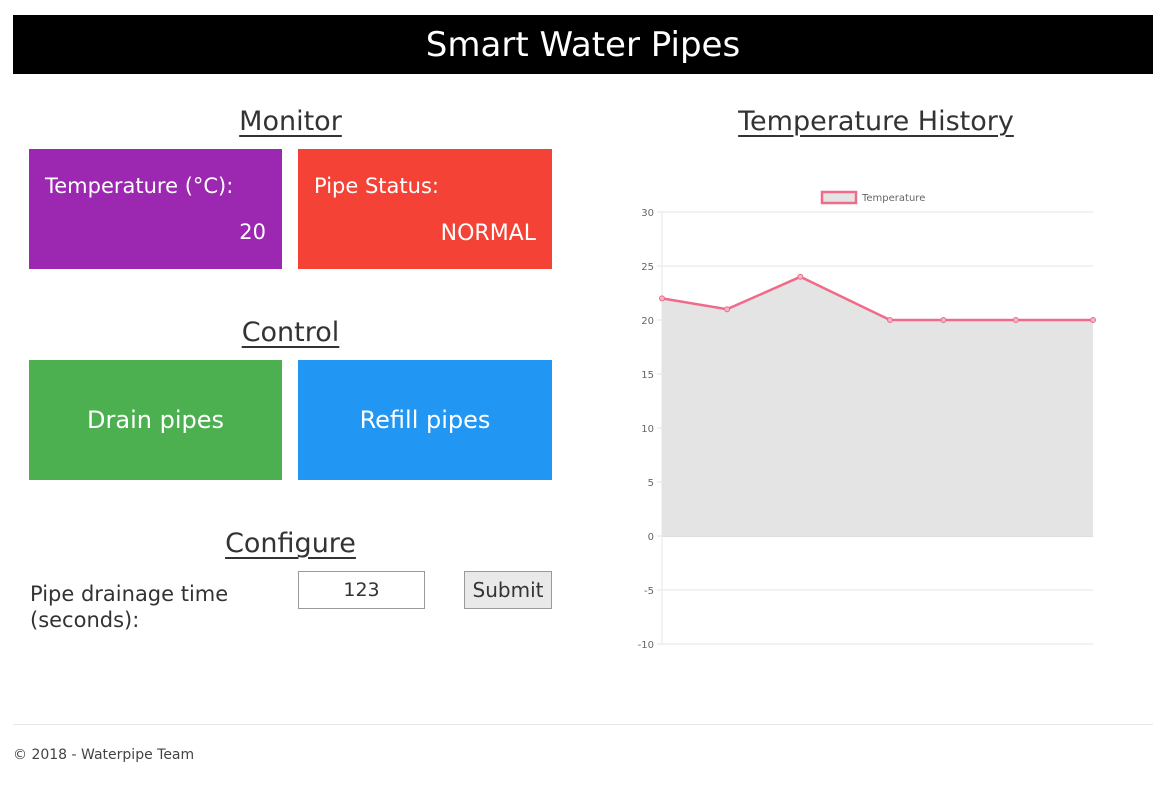 This screenshot has height=785, width=1173. Describe the element at coordinates (651, 483) in the screenshot. I see `y-tick-label: 5` at that location.